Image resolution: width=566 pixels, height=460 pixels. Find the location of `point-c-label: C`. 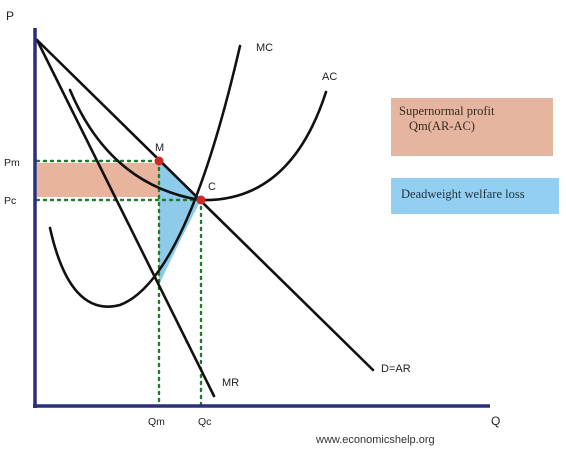

point-c-label: C is located at coordinates (212, 187).